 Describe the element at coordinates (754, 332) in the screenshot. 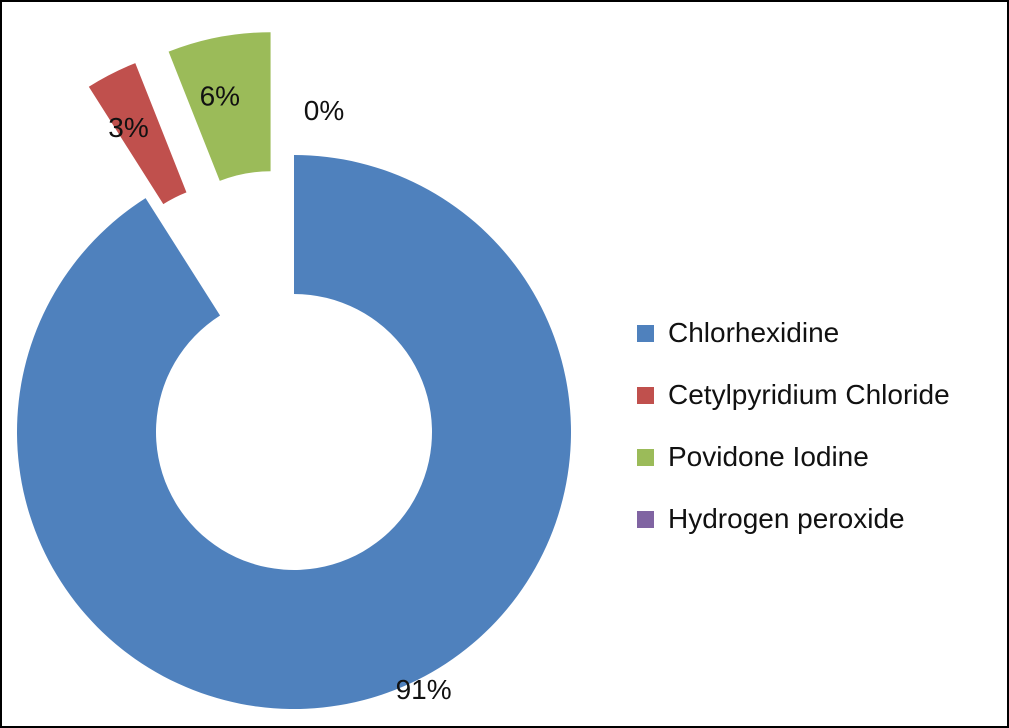

I see `legend-label-chlorhexidine: Chlorhexidine` at that location.